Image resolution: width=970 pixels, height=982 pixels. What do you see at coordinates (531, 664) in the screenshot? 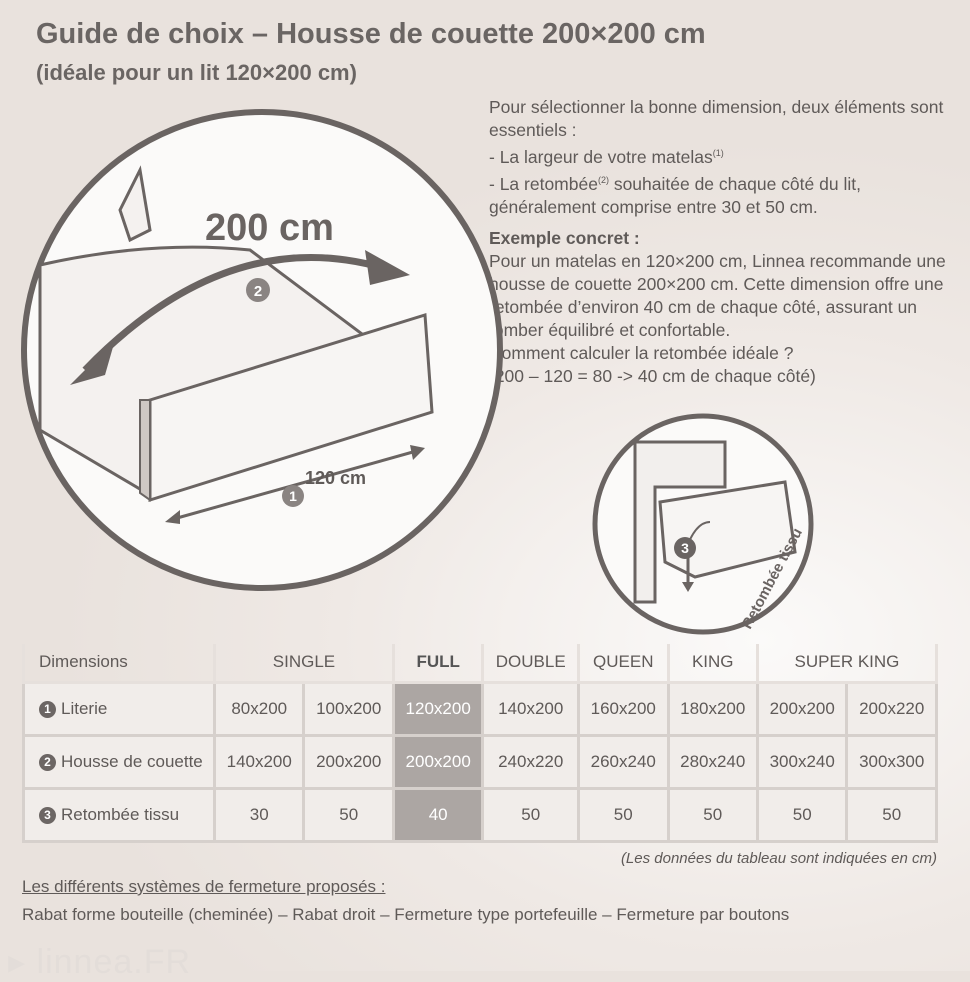
I see `header-double: DOUBLE` at bounding box center [531, 664].